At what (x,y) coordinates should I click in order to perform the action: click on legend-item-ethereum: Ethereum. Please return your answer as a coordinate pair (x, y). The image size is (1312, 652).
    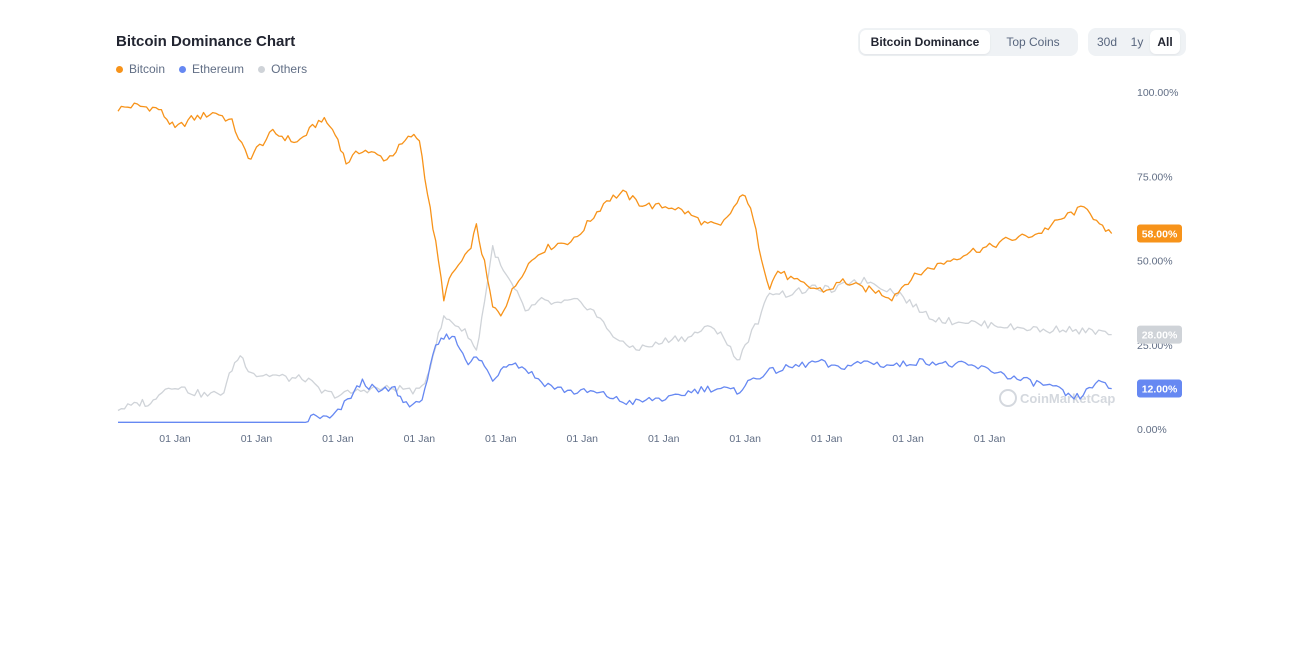
    Looking at the image, I should click on (211, 69).